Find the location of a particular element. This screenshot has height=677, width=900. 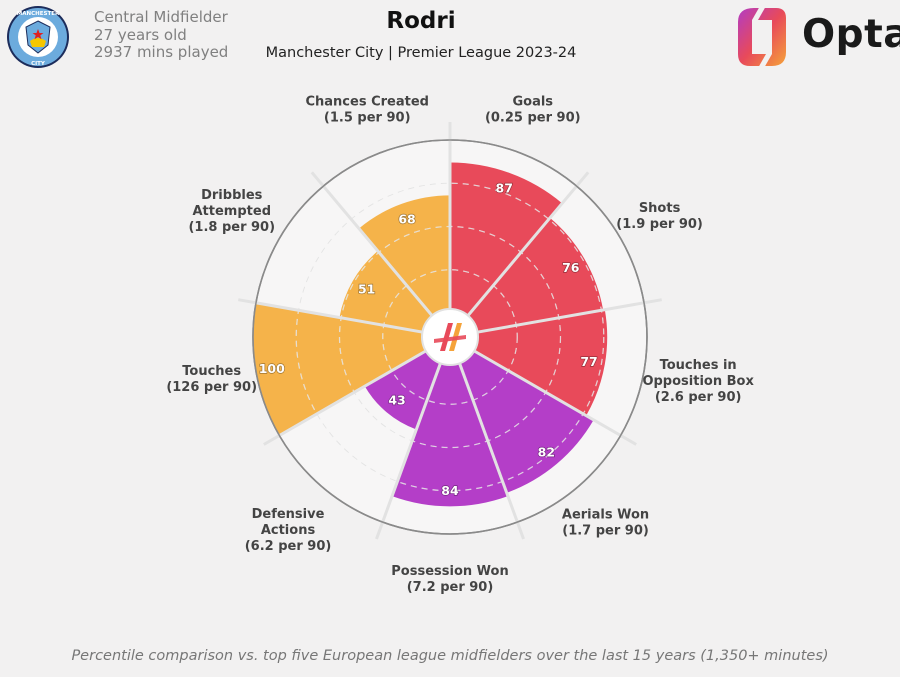

wedge-chances-created is located at coordinates (404, 257).